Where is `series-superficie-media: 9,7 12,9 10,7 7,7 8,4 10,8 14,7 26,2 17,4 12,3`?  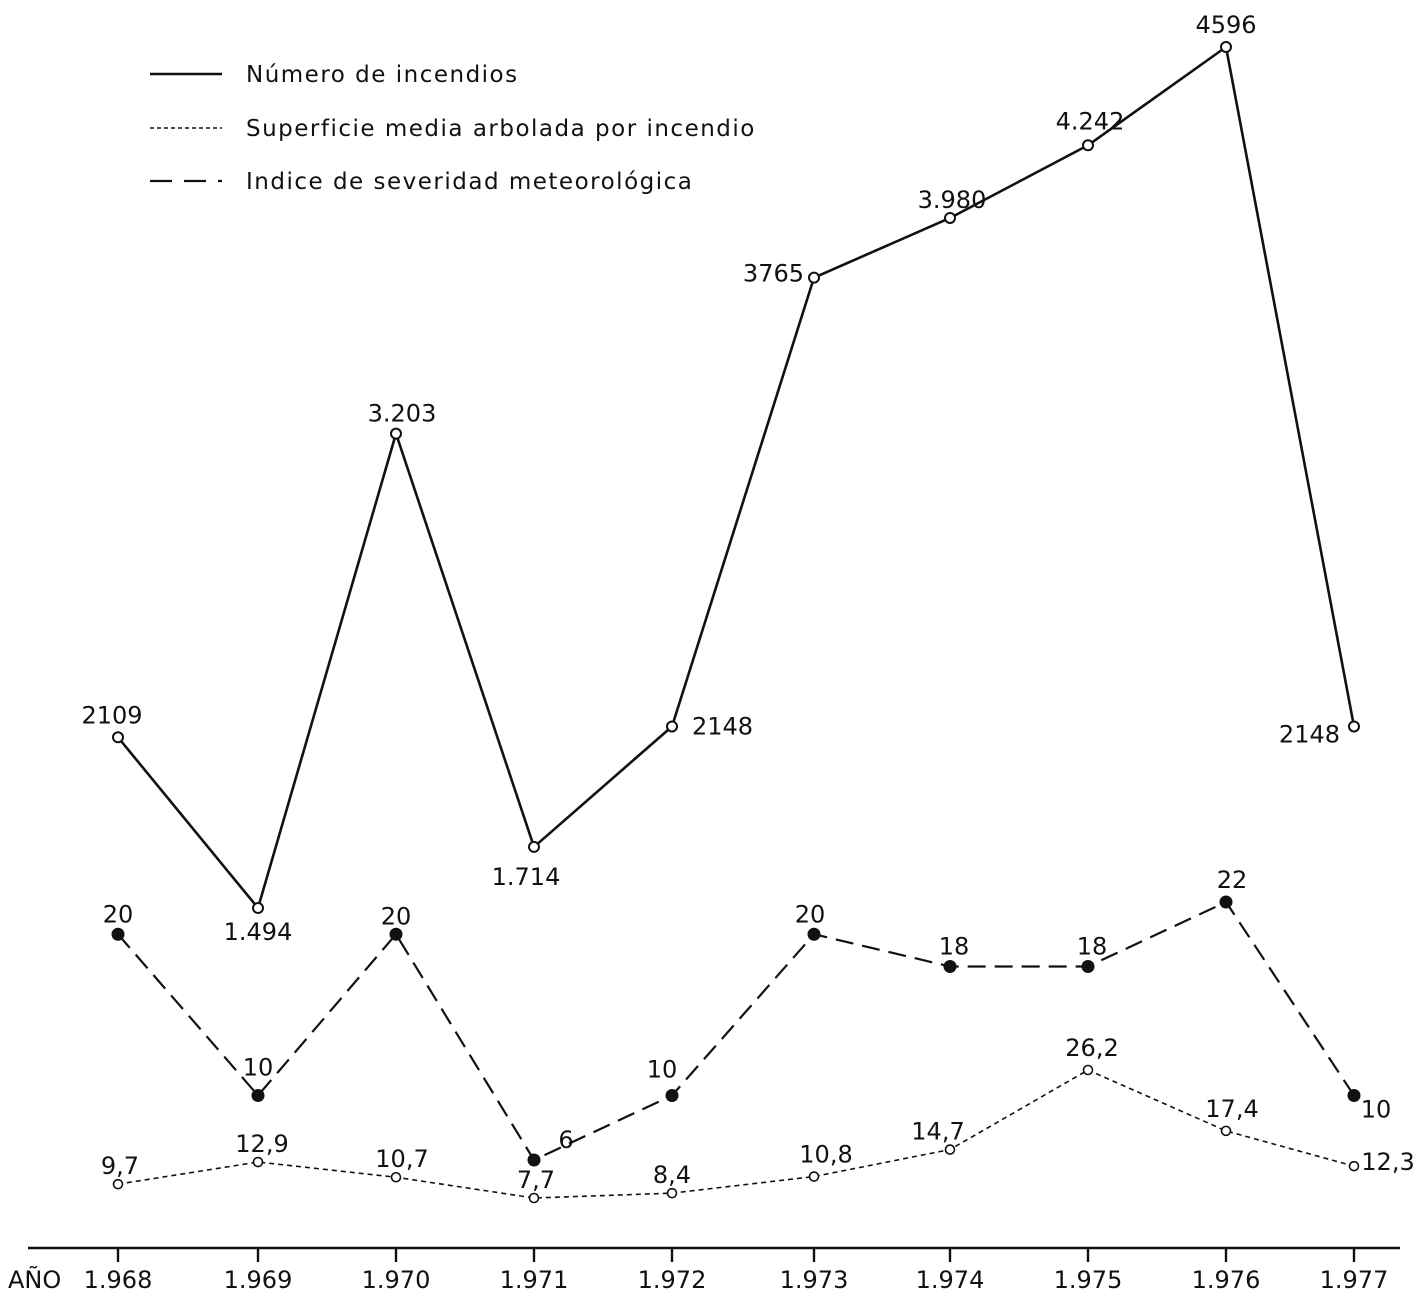 series-superficie-media: 9,7 12,9 10,7 7,7 8,4 10,8 14,7 26,2 17,4 12,3 is located at coordinates (757, 1119).